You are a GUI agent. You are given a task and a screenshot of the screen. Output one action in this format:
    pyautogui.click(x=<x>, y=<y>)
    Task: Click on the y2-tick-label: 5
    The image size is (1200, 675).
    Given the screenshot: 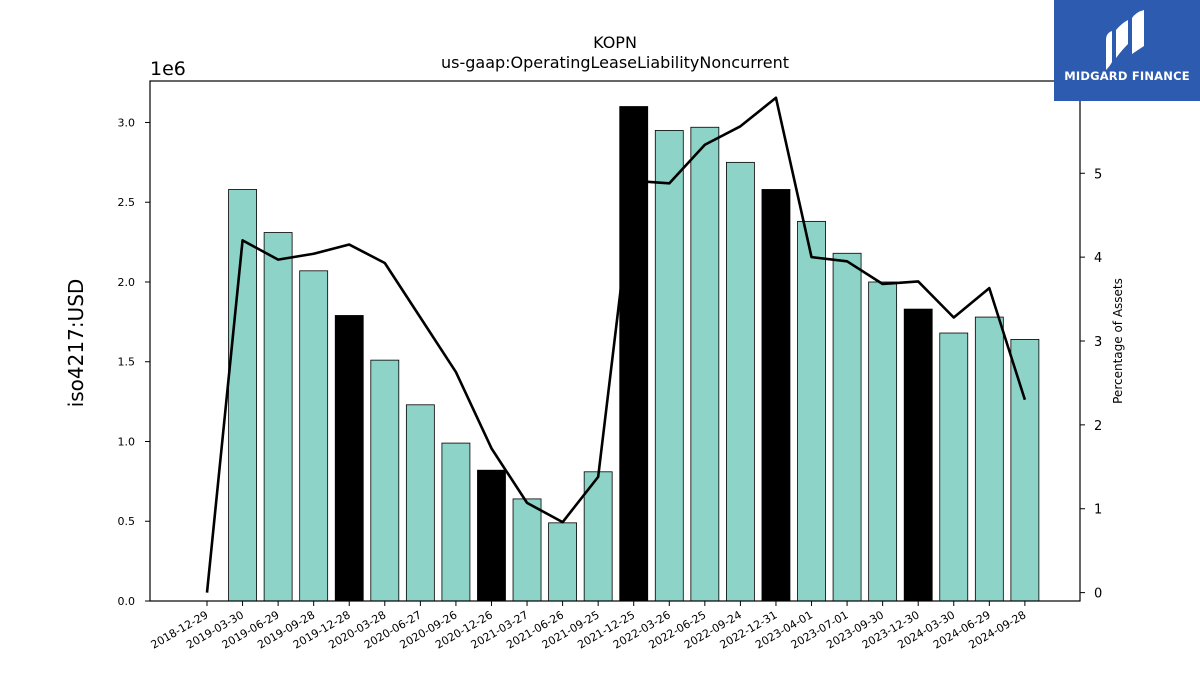 What is the action you would take?
    pyautogui.click(x=1098, y=174)
    